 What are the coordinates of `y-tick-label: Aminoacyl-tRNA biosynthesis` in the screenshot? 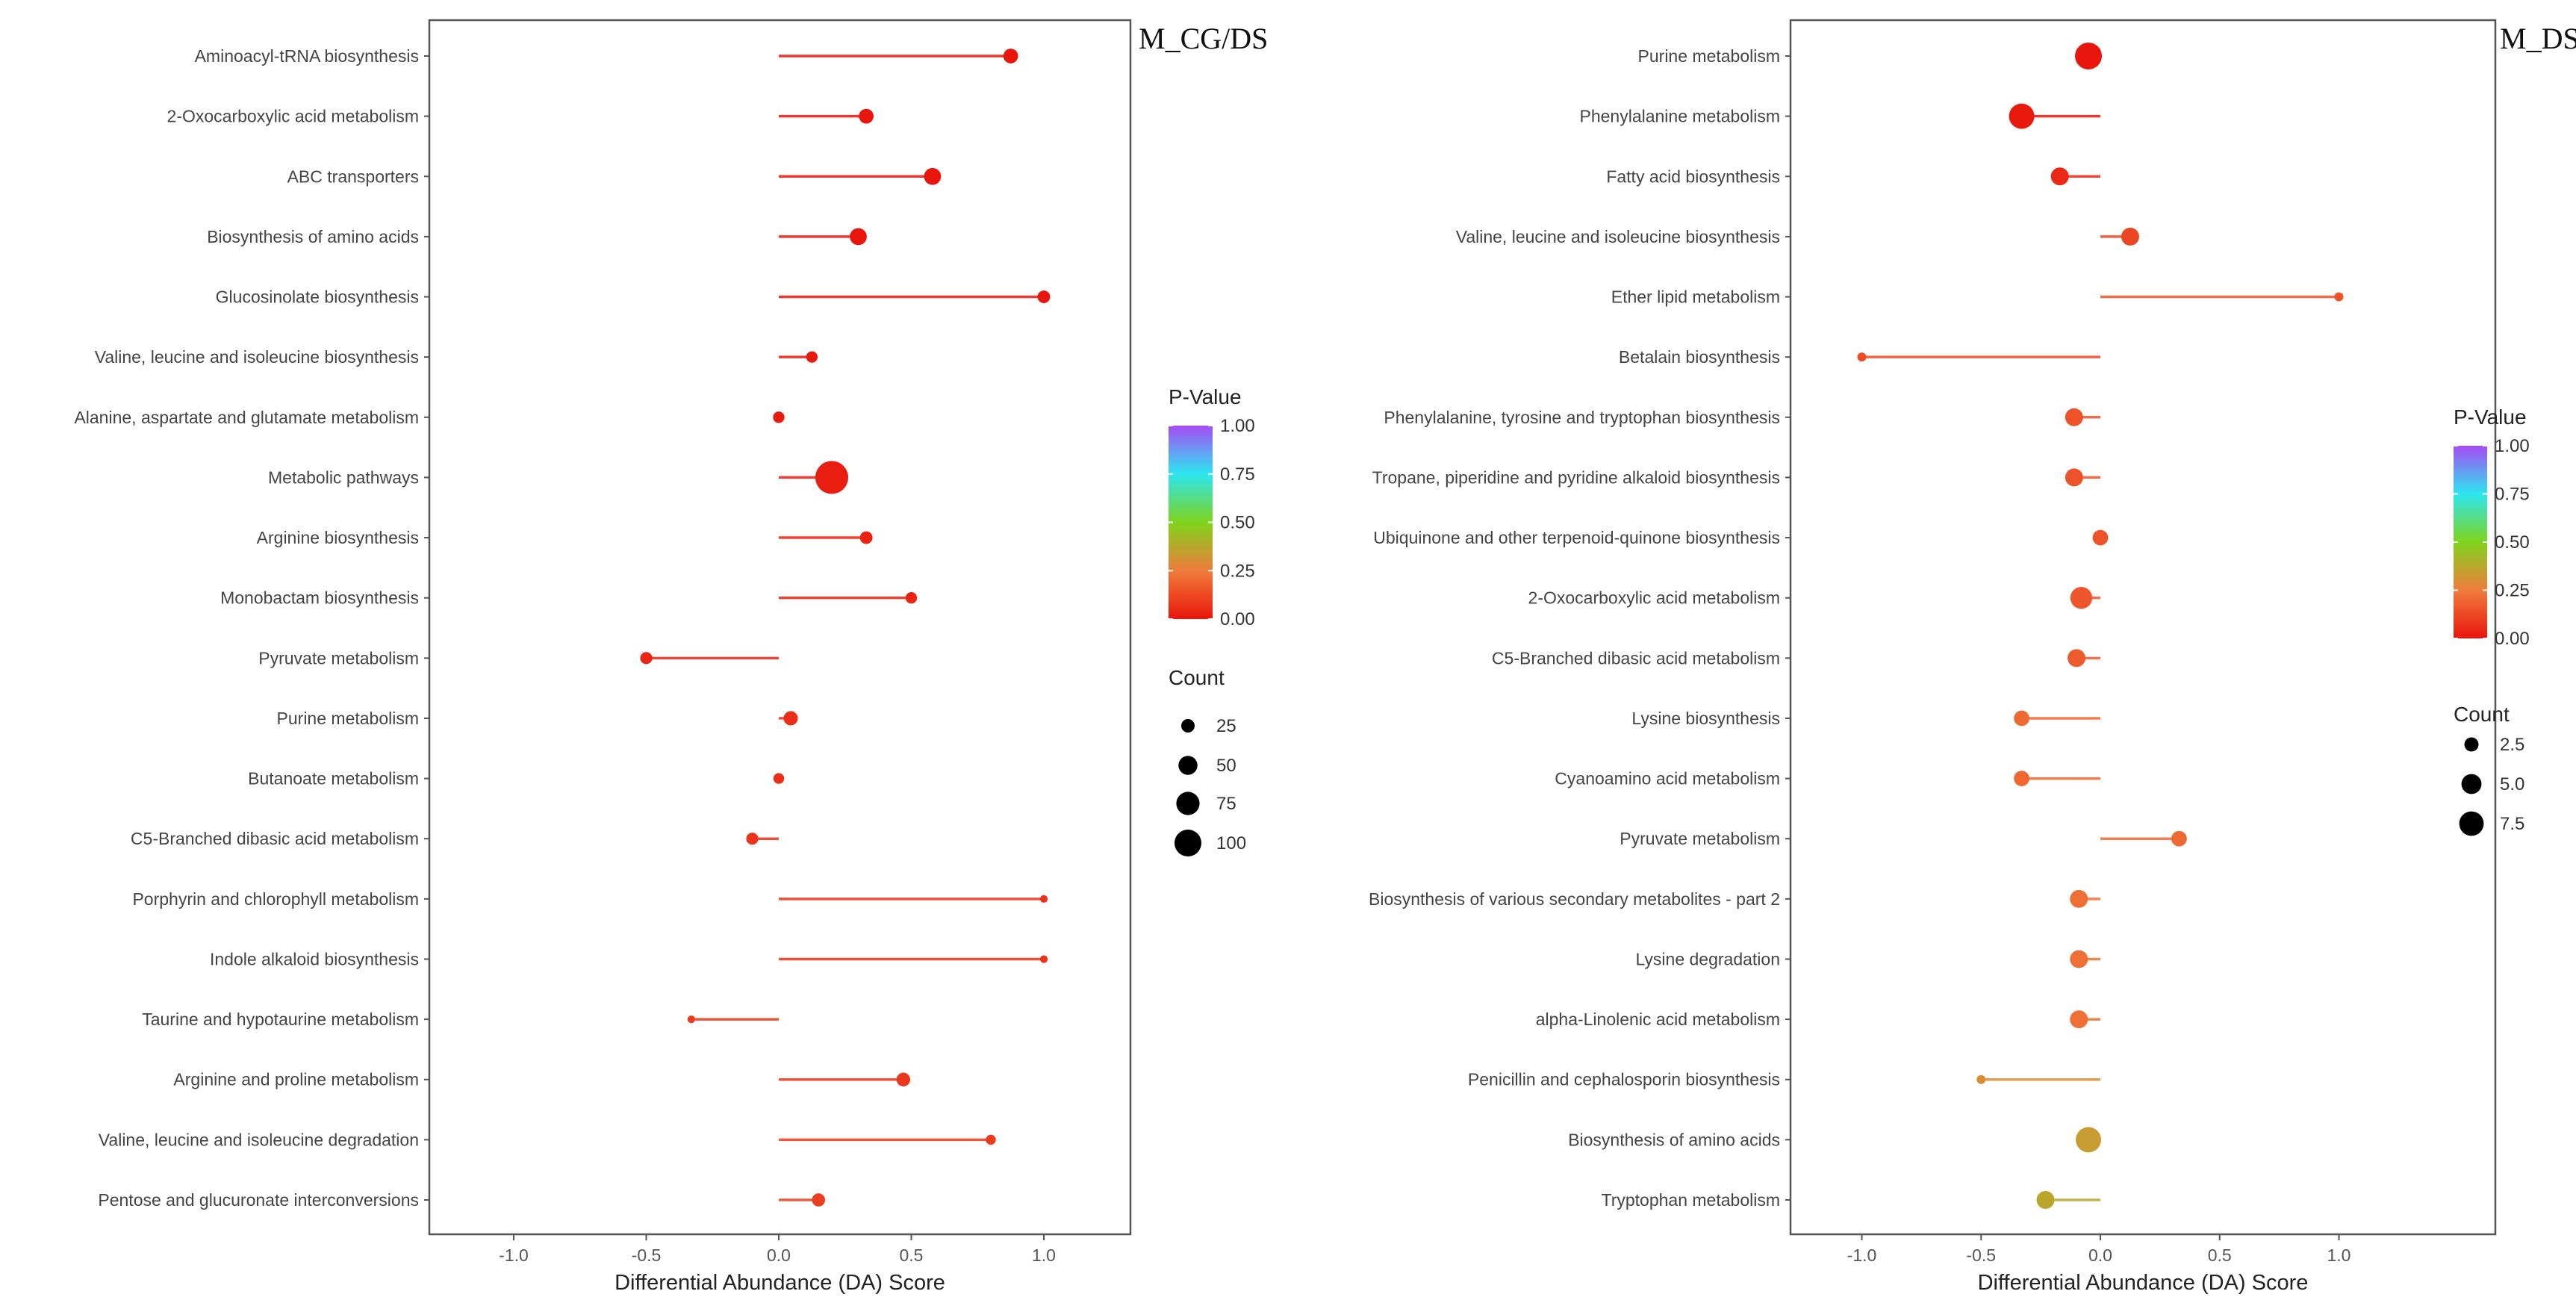 It's located at (307, 56).